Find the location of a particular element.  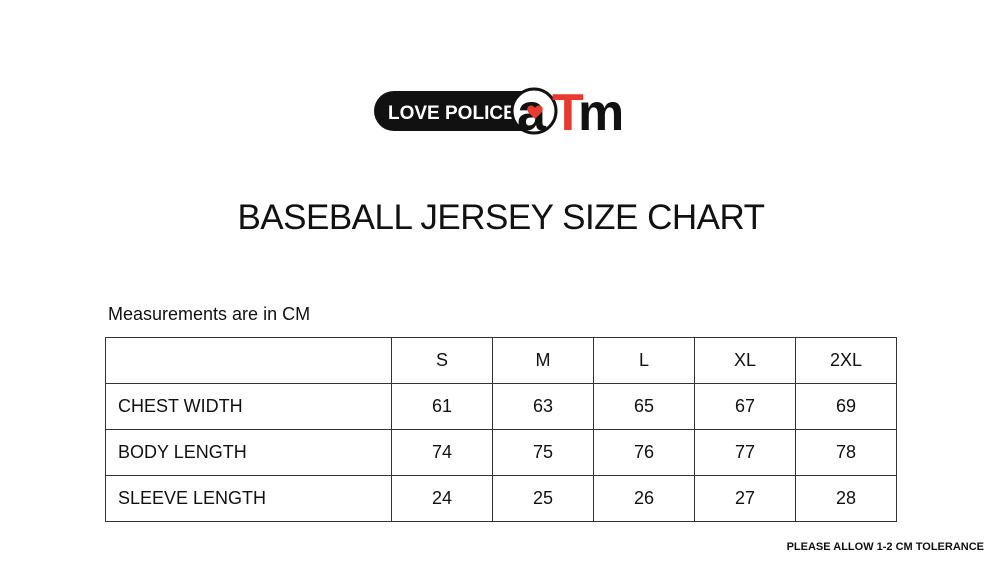

logo-t: T is located at coordinates (568, 113).